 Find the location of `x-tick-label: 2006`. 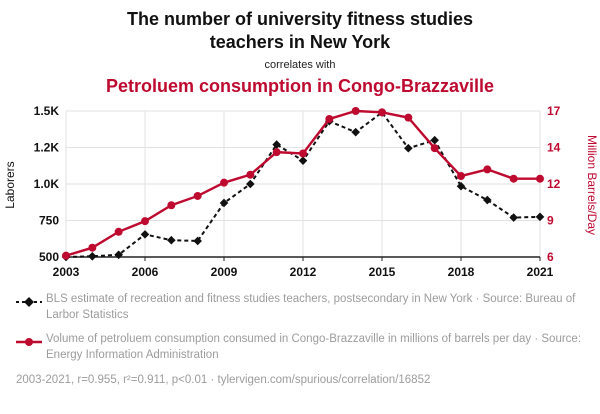

x-tick-label: 2006 is located at coordinates (145, 272).